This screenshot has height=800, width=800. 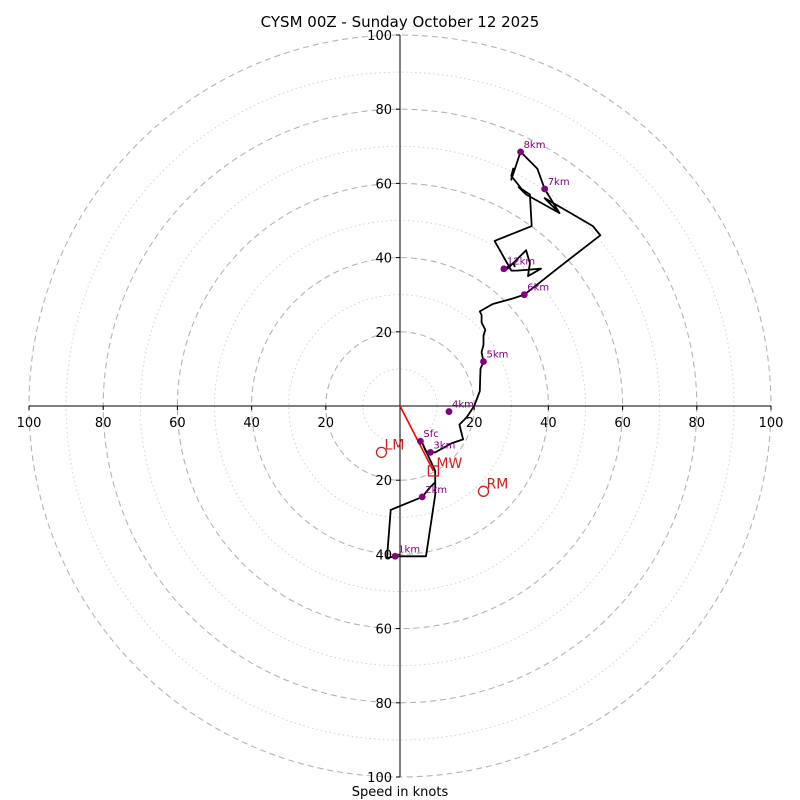 What do you see at coordinates (430, 452) in the screenshot?
I see `height-marker-3km` at bounding box center [430, 452].